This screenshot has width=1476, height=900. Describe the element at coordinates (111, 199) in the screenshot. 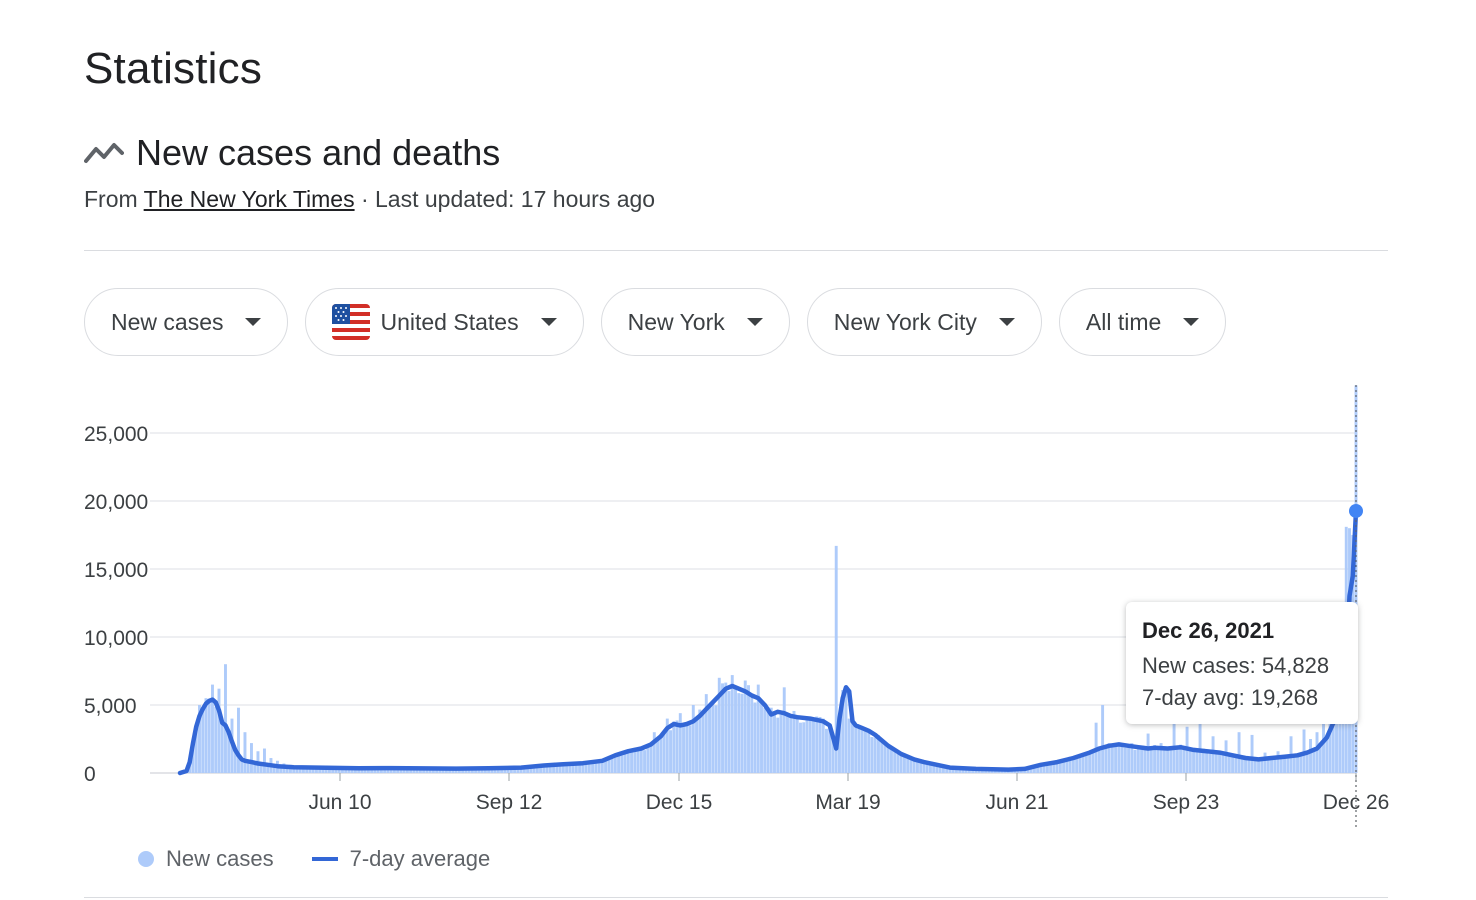

I see `source-prefix: From` at that location.